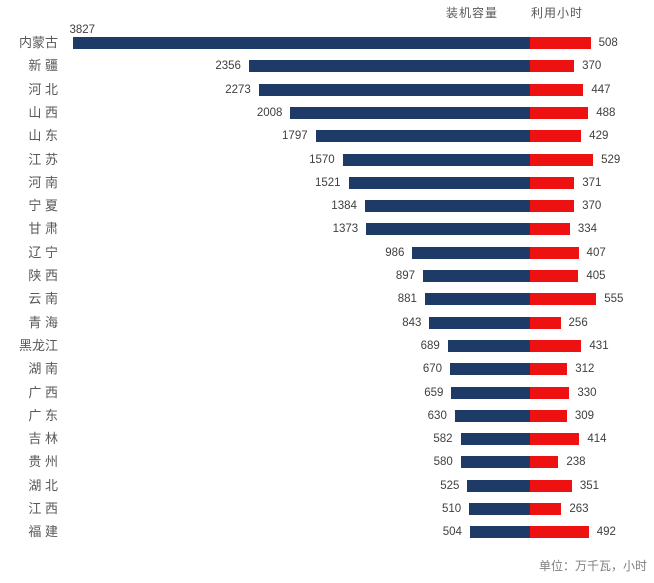 The height and width of the screenshot is (583, 654). What do you see at coordinates (432, 369) in the screenshot?
I see `capacity-value-label: 670` at bounding box center [432, 369].